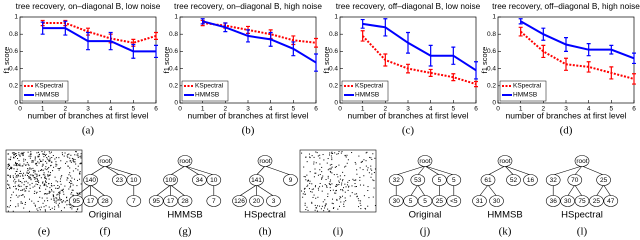  What do you see at coordinates (111, 109) in the screenshot?
I see `x-tick-label: 4` at bounding box center [111, 109].